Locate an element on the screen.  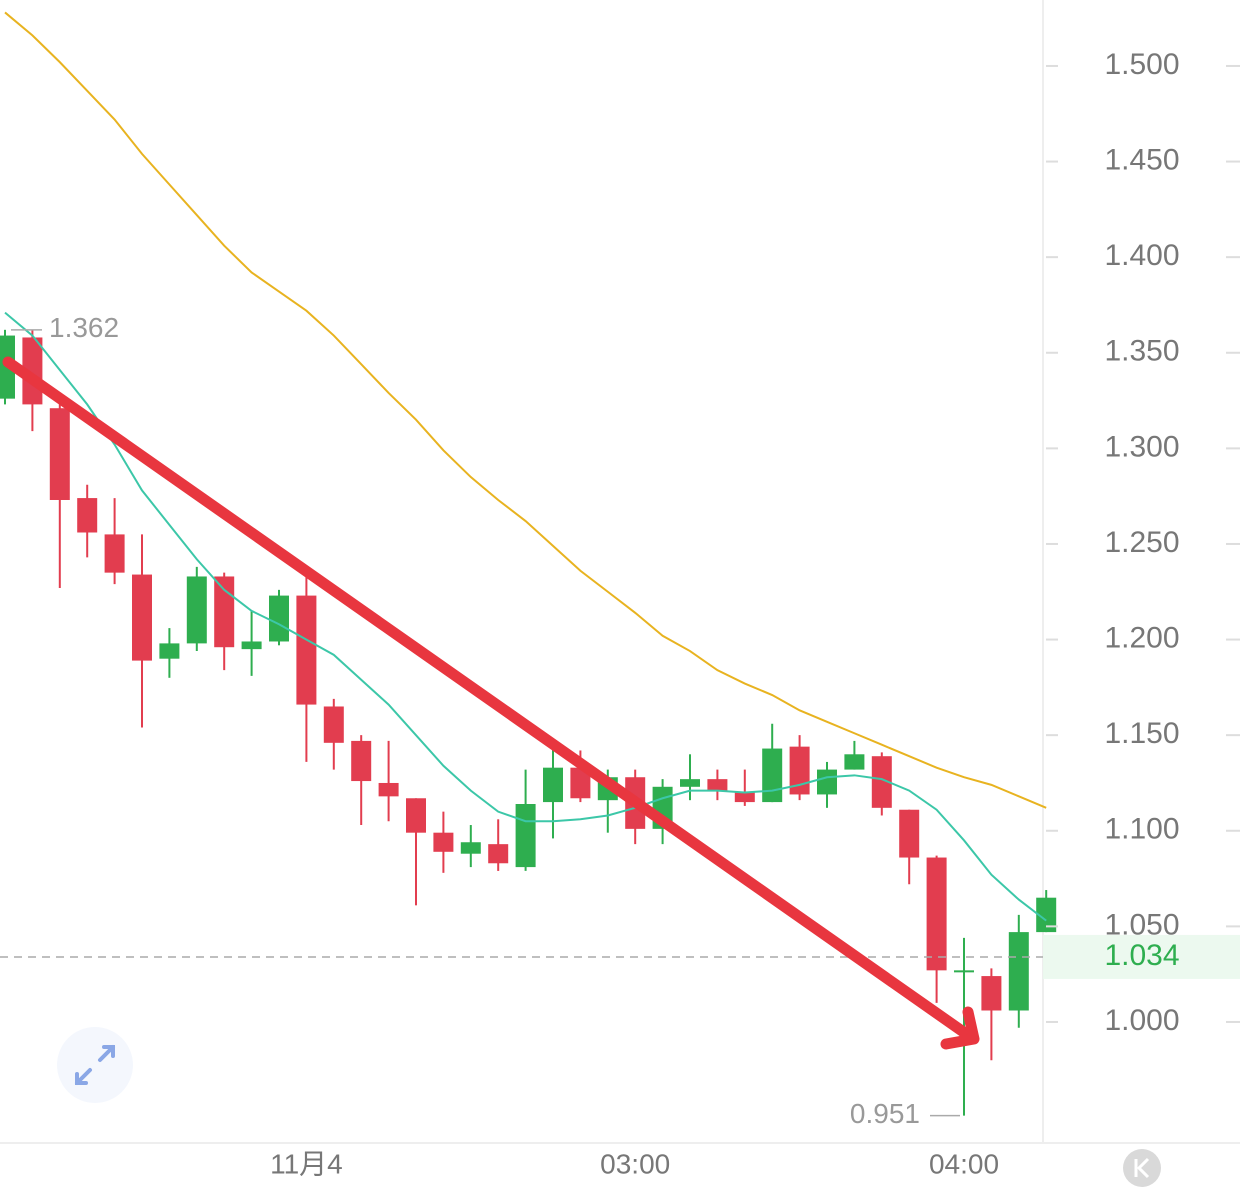
expand-button is located at coordinates (95, 1065).